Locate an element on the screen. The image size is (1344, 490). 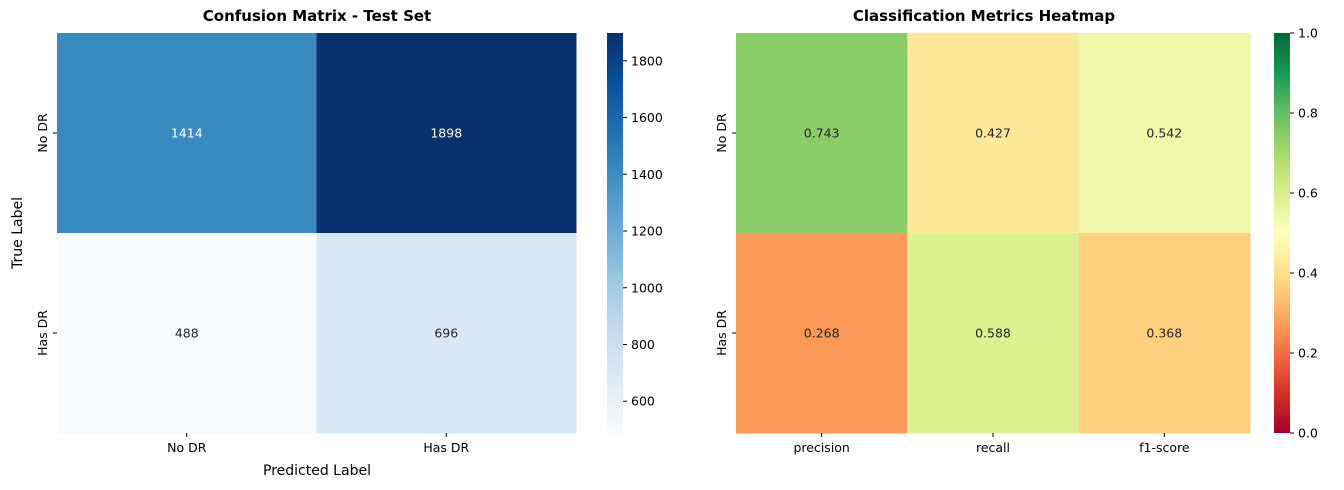
cell-value-label: 0.588 is located at coordinates (993, 333).